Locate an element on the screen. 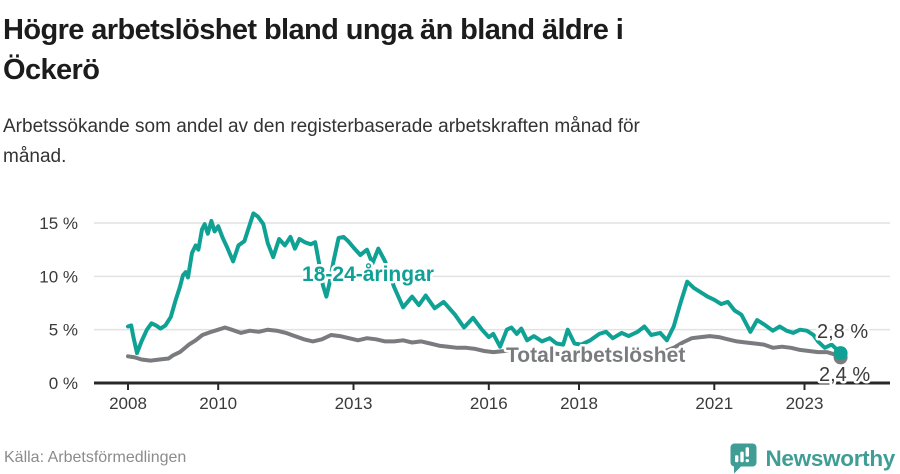 The height and width of the screenshot is (474, 900). newsworthy-logo: Newsworthy is located at coordinates (812, 458).